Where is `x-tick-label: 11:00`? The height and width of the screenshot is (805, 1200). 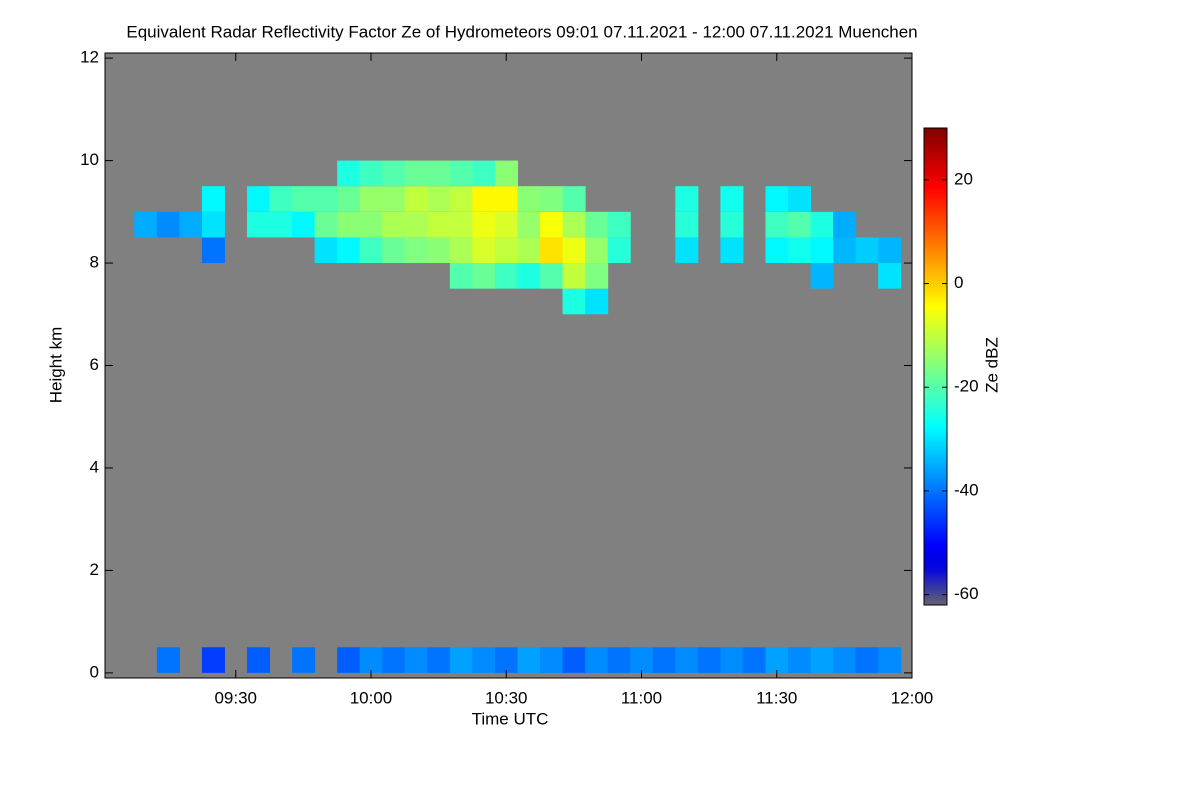 x-tick-label: 11:00 is located at coordinates (641, 697).